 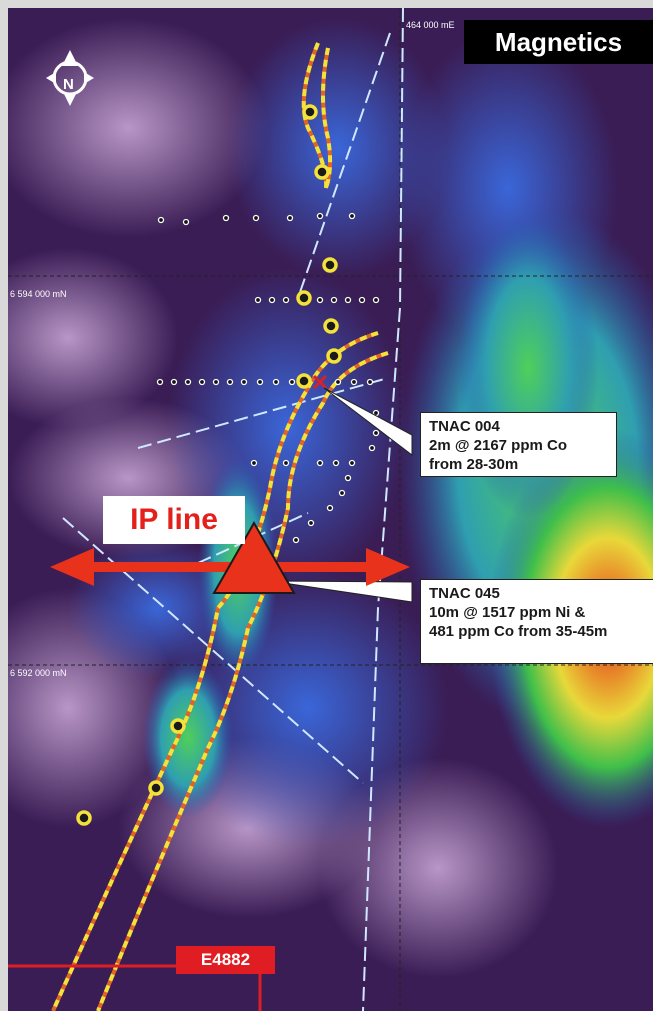 I want to click on easting-label: 464 000 mE, so click(x=430, y=25).